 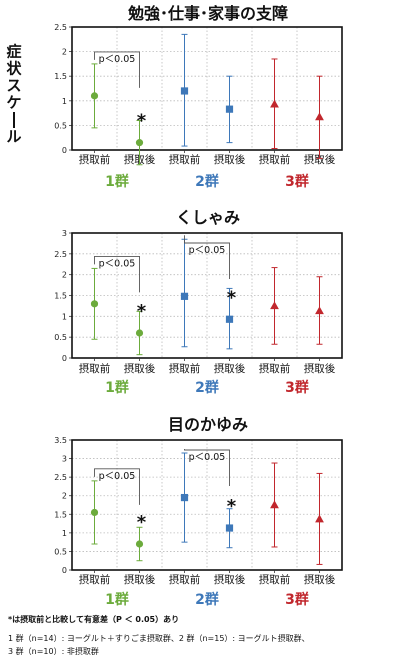 I want to click on y-axis-label-char: ケ, so click(x=13, y=103).